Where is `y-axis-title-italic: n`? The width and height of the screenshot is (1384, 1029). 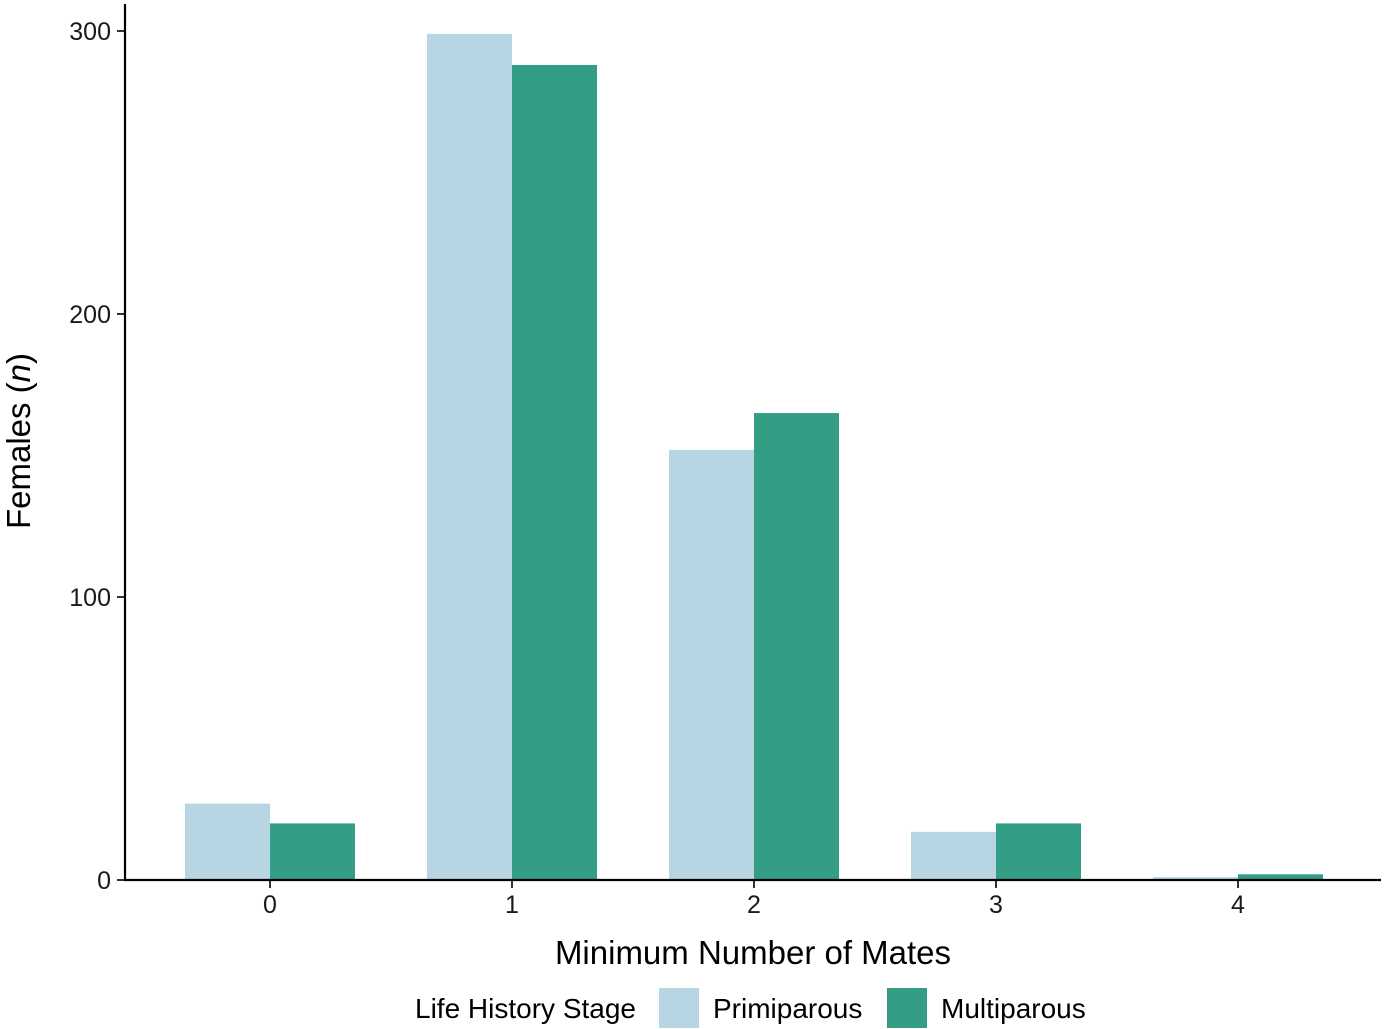
y-axis-title-italic: n is located at coordinates (18, 373).